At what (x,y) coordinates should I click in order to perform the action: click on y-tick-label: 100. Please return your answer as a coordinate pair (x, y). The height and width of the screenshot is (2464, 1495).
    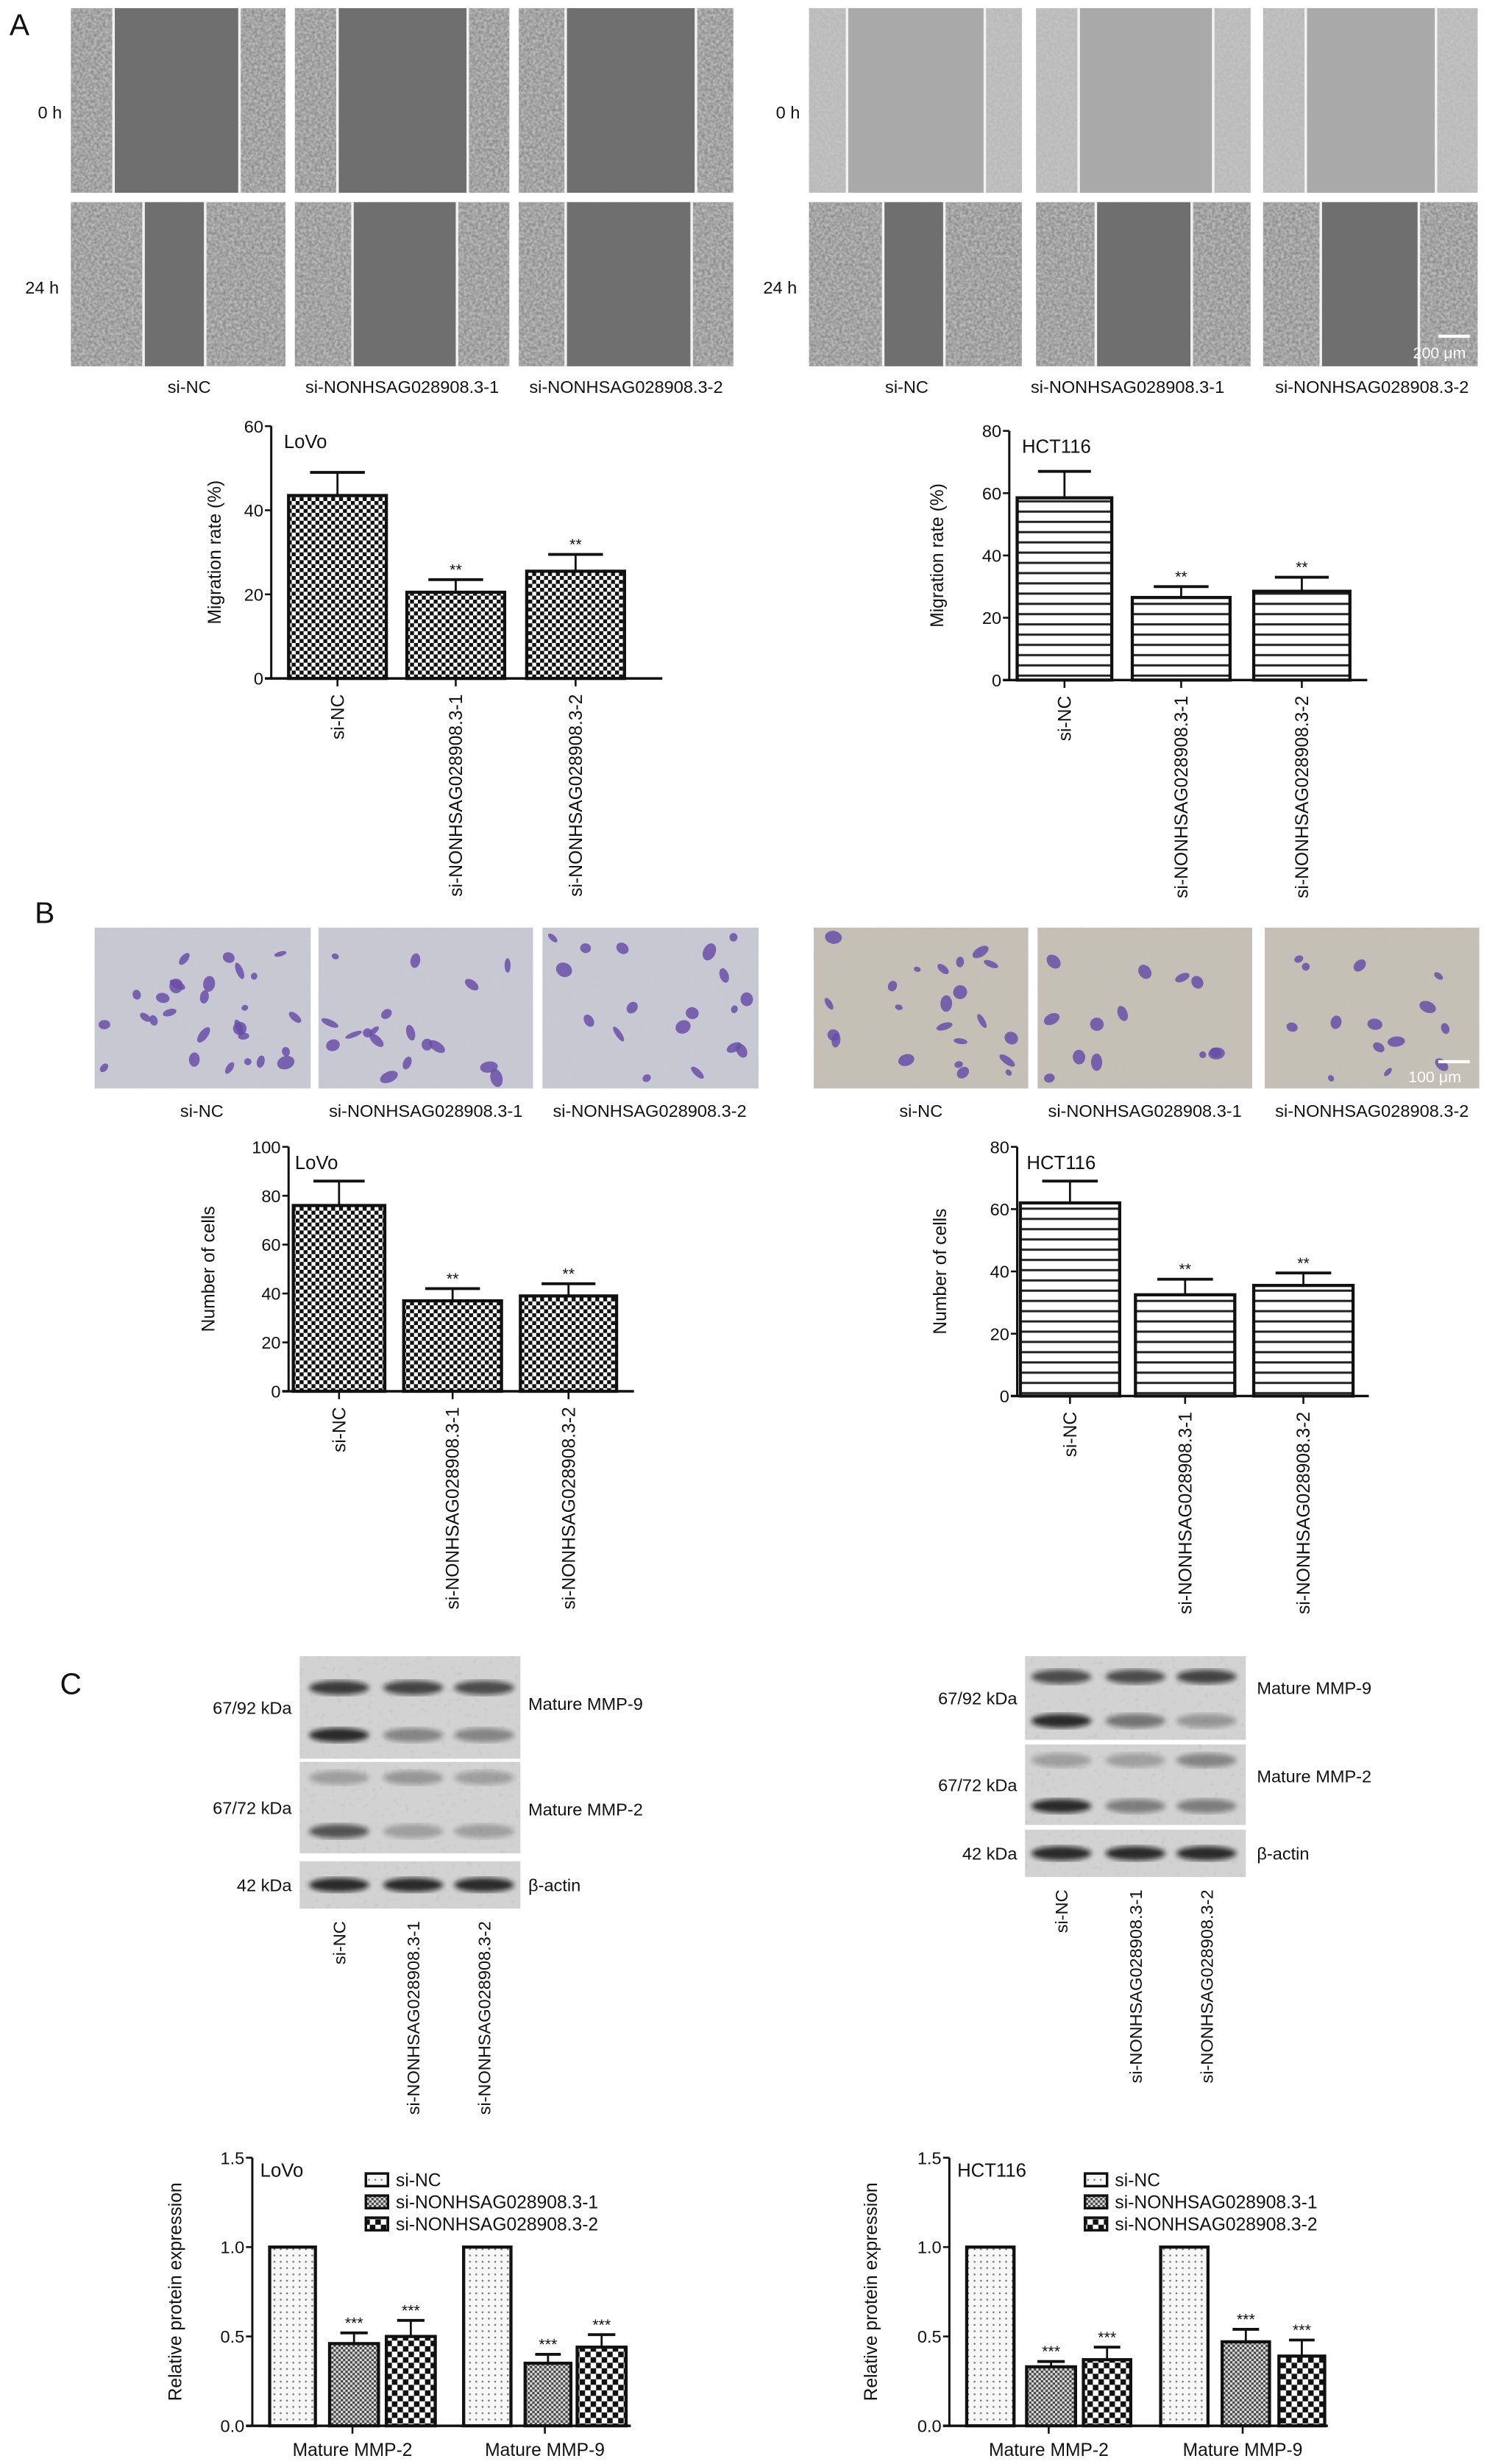
    Looking at the image, I should click on (266, 1147).